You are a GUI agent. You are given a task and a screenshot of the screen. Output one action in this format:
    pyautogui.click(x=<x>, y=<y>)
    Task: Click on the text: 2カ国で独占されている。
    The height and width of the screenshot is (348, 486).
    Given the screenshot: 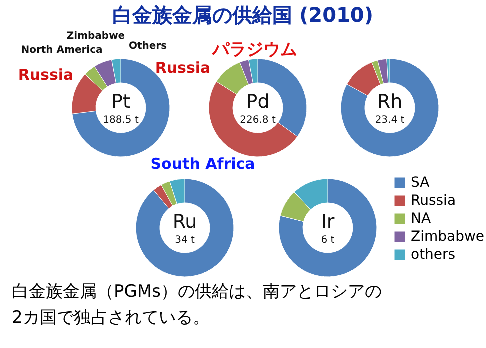 What is the action you would take?
    pyautogui.click(x=111, y=318)
    